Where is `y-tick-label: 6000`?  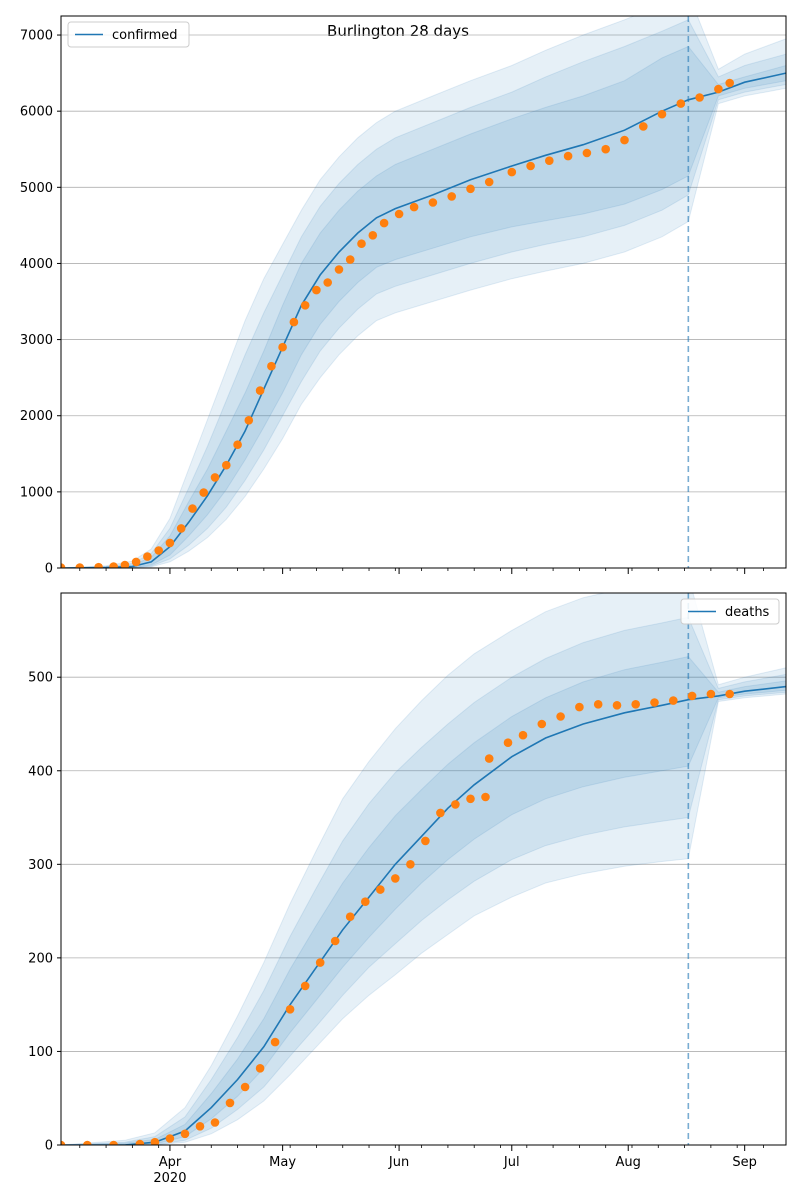
y-tick-label: 6000 is located at coordinates (36, 112).